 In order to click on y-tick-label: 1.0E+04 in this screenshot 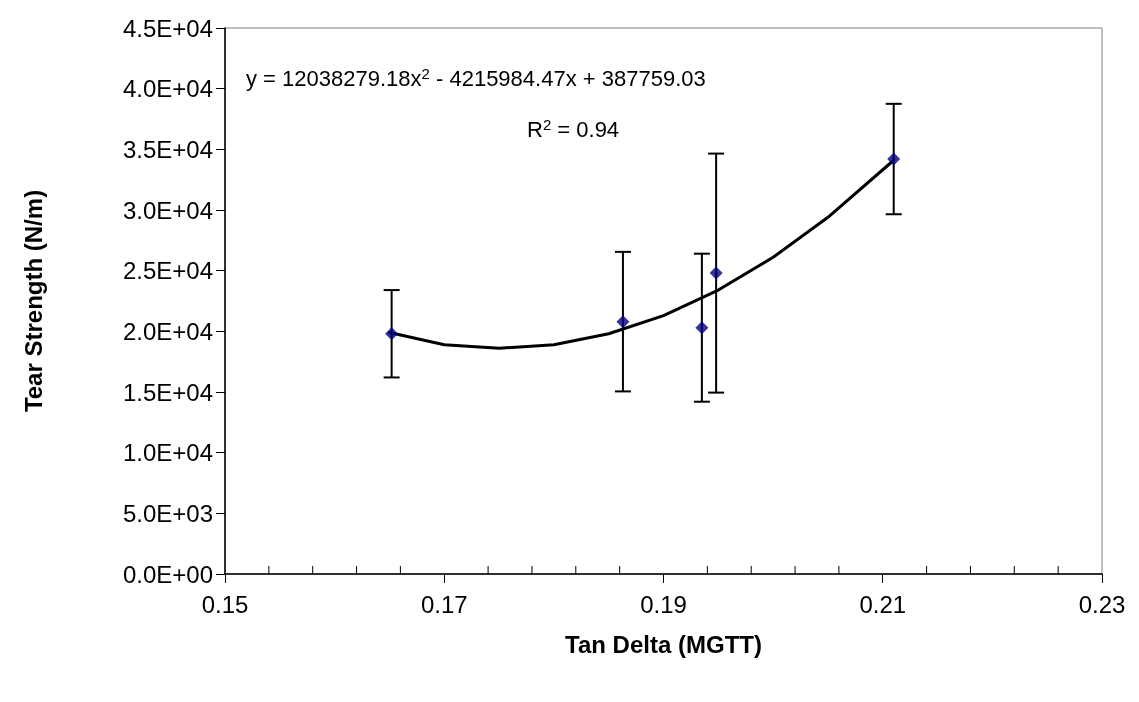, I will do `click(167, 453)`.